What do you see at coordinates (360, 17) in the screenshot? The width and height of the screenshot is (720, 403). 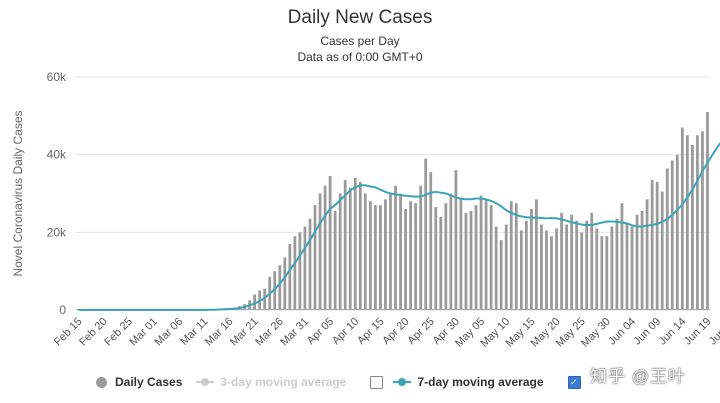 I see `chart-title: Daily New Cases` at bounding box center [360, 17].